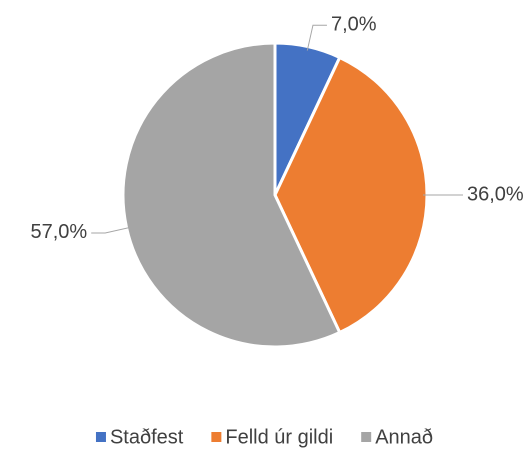 This screenshot has height=452, width=529. What do you see at coordinates (147, 437) in the screenshot?
I see `legend-label: Staðfest` at bounding box center [147, 437].